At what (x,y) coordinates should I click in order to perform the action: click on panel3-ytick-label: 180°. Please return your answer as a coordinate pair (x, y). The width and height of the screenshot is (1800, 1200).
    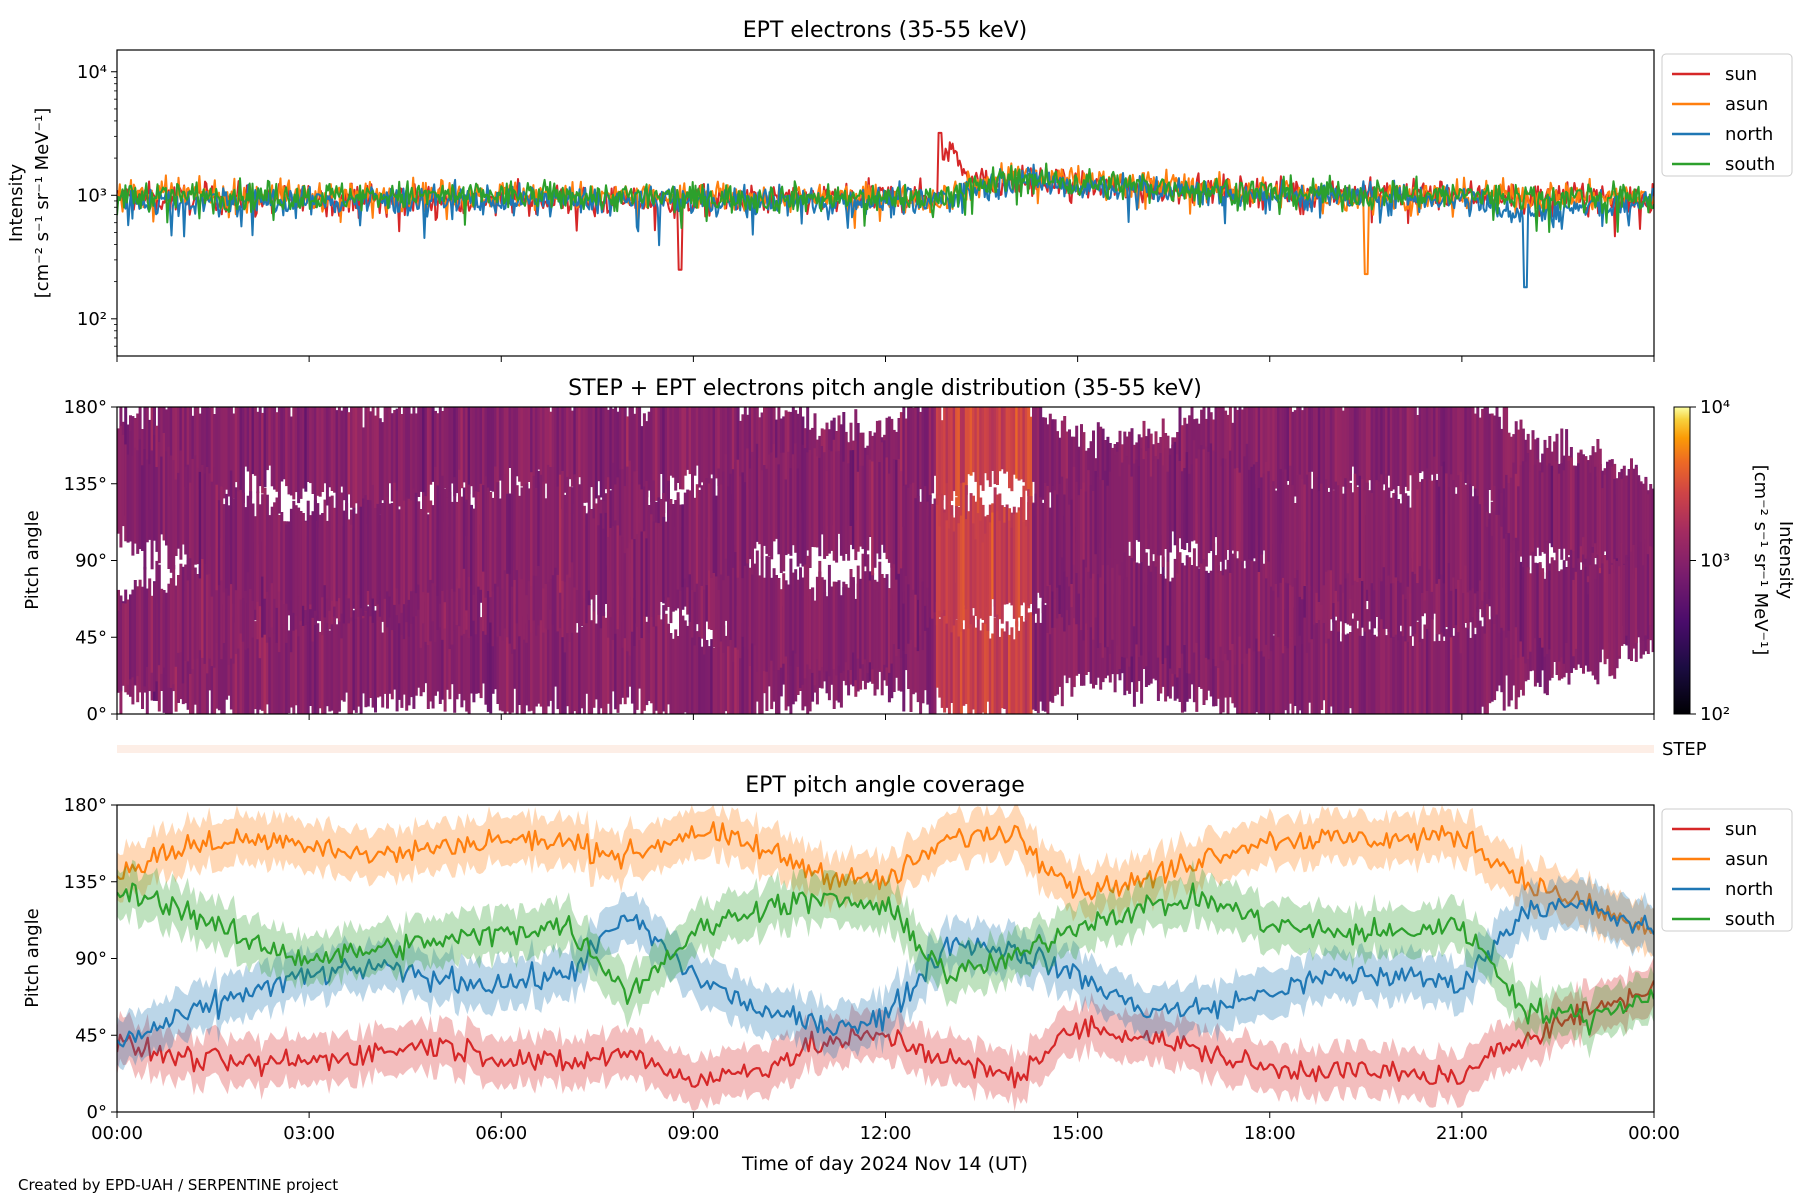
    Looking at the image, I should click on (85, 805).